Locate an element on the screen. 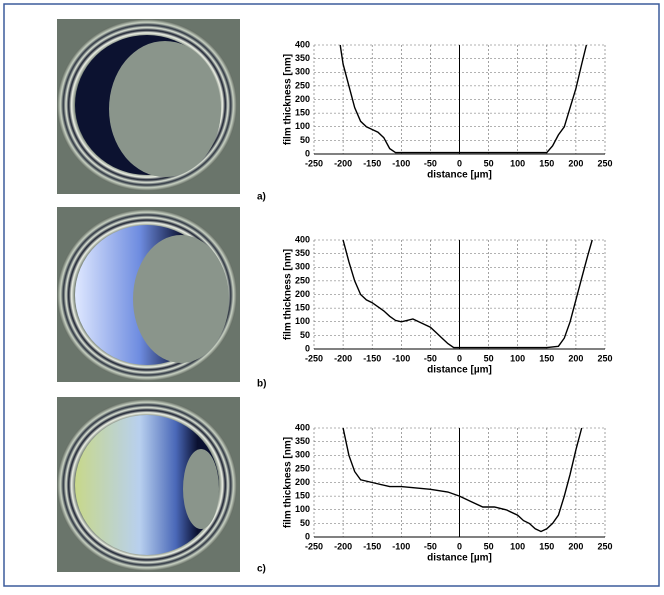 The image size is (664, 595). image-a is located at coordinates (148, 106).